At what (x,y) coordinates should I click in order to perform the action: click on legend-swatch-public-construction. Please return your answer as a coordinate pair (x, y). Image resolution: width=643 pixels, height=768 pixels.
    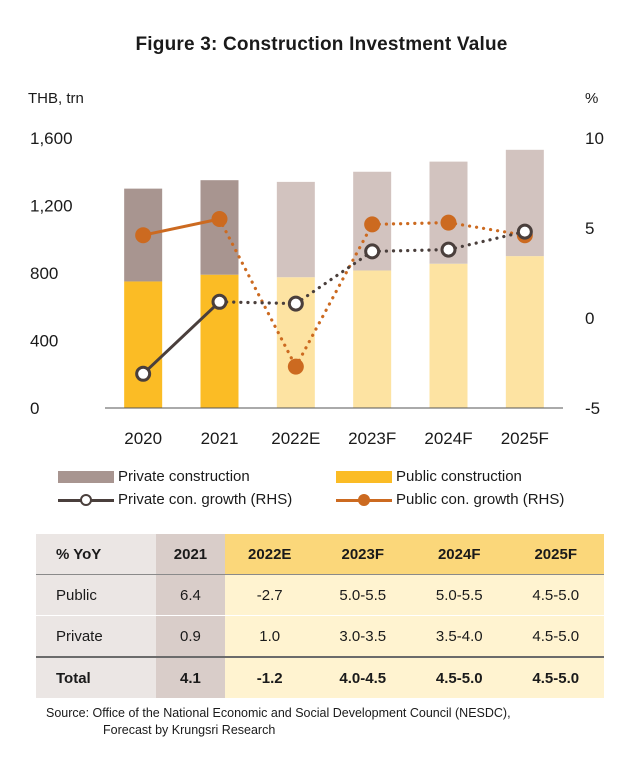
    Looking at the image, I should click on (364, 476).